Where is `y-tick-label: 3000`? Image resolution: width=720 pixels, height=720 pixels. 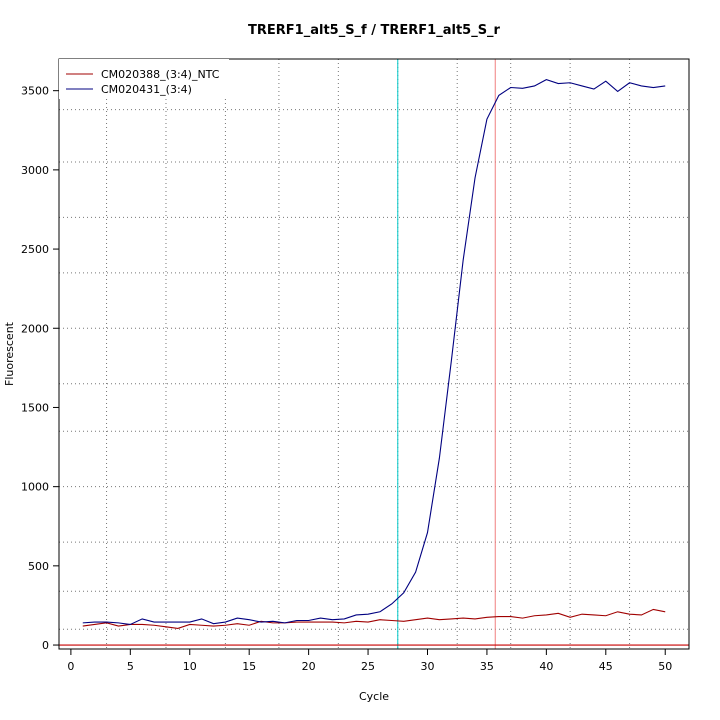 y-tick-label: 3000 is located at coordinates (35, 170).